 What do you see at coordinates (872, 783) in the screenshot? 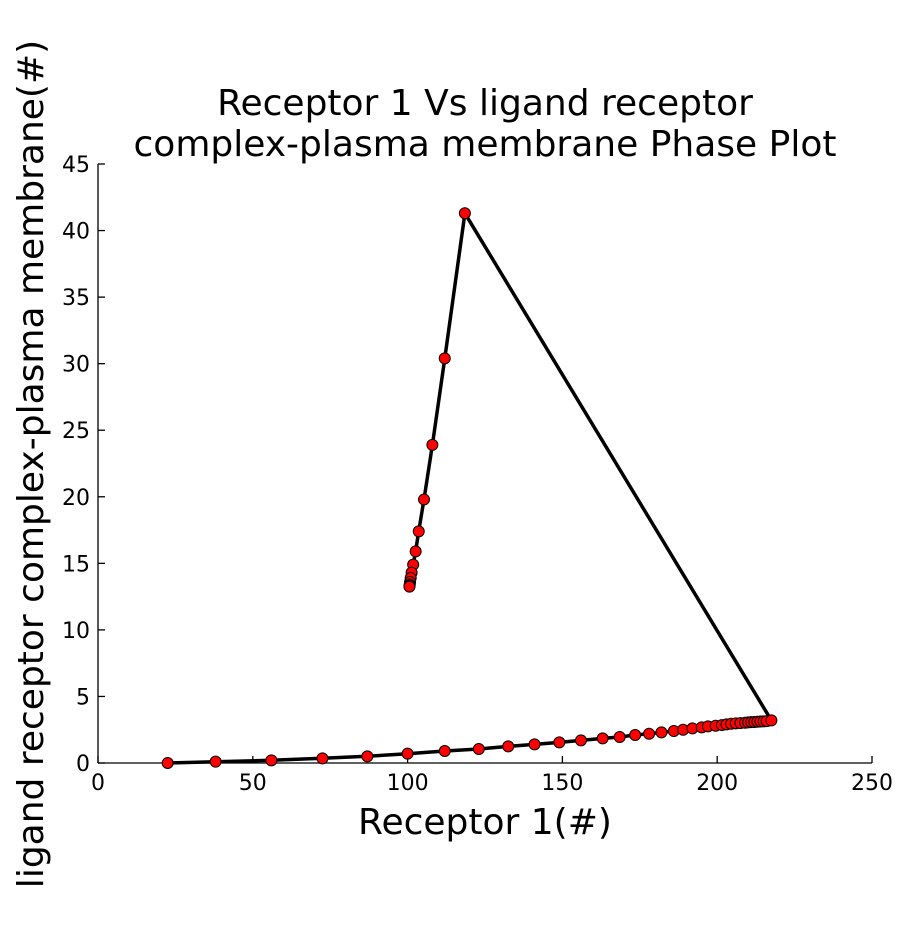
I see `x-tick-label: 250` at bounding box center [872, 783].